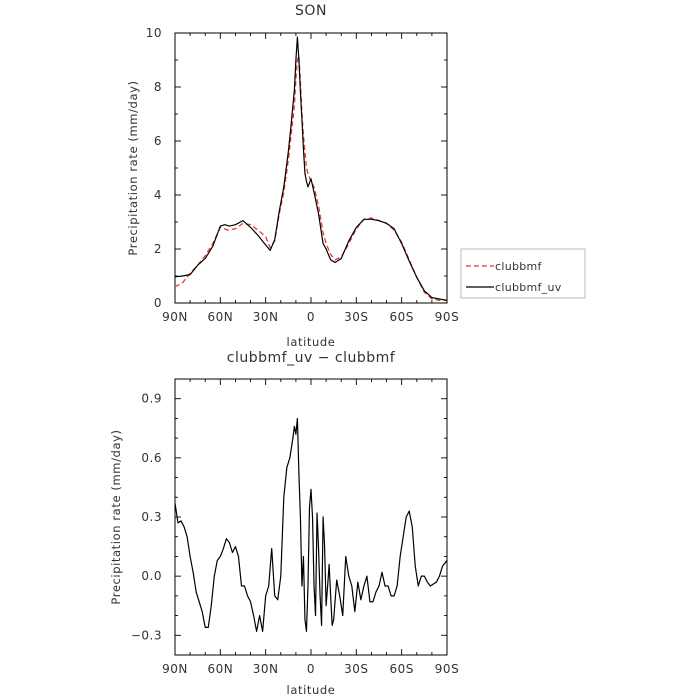  Describe the element at coordinates (447, 317) in the screenshot. I see `top-x-tick-label: 90S` at that location.